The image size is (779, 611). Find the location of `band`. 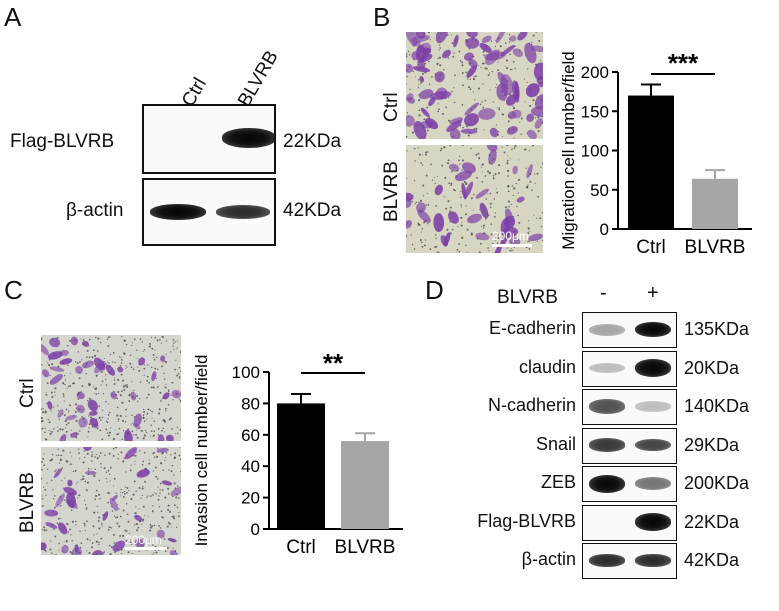

band is located at coordinates (653, 329).